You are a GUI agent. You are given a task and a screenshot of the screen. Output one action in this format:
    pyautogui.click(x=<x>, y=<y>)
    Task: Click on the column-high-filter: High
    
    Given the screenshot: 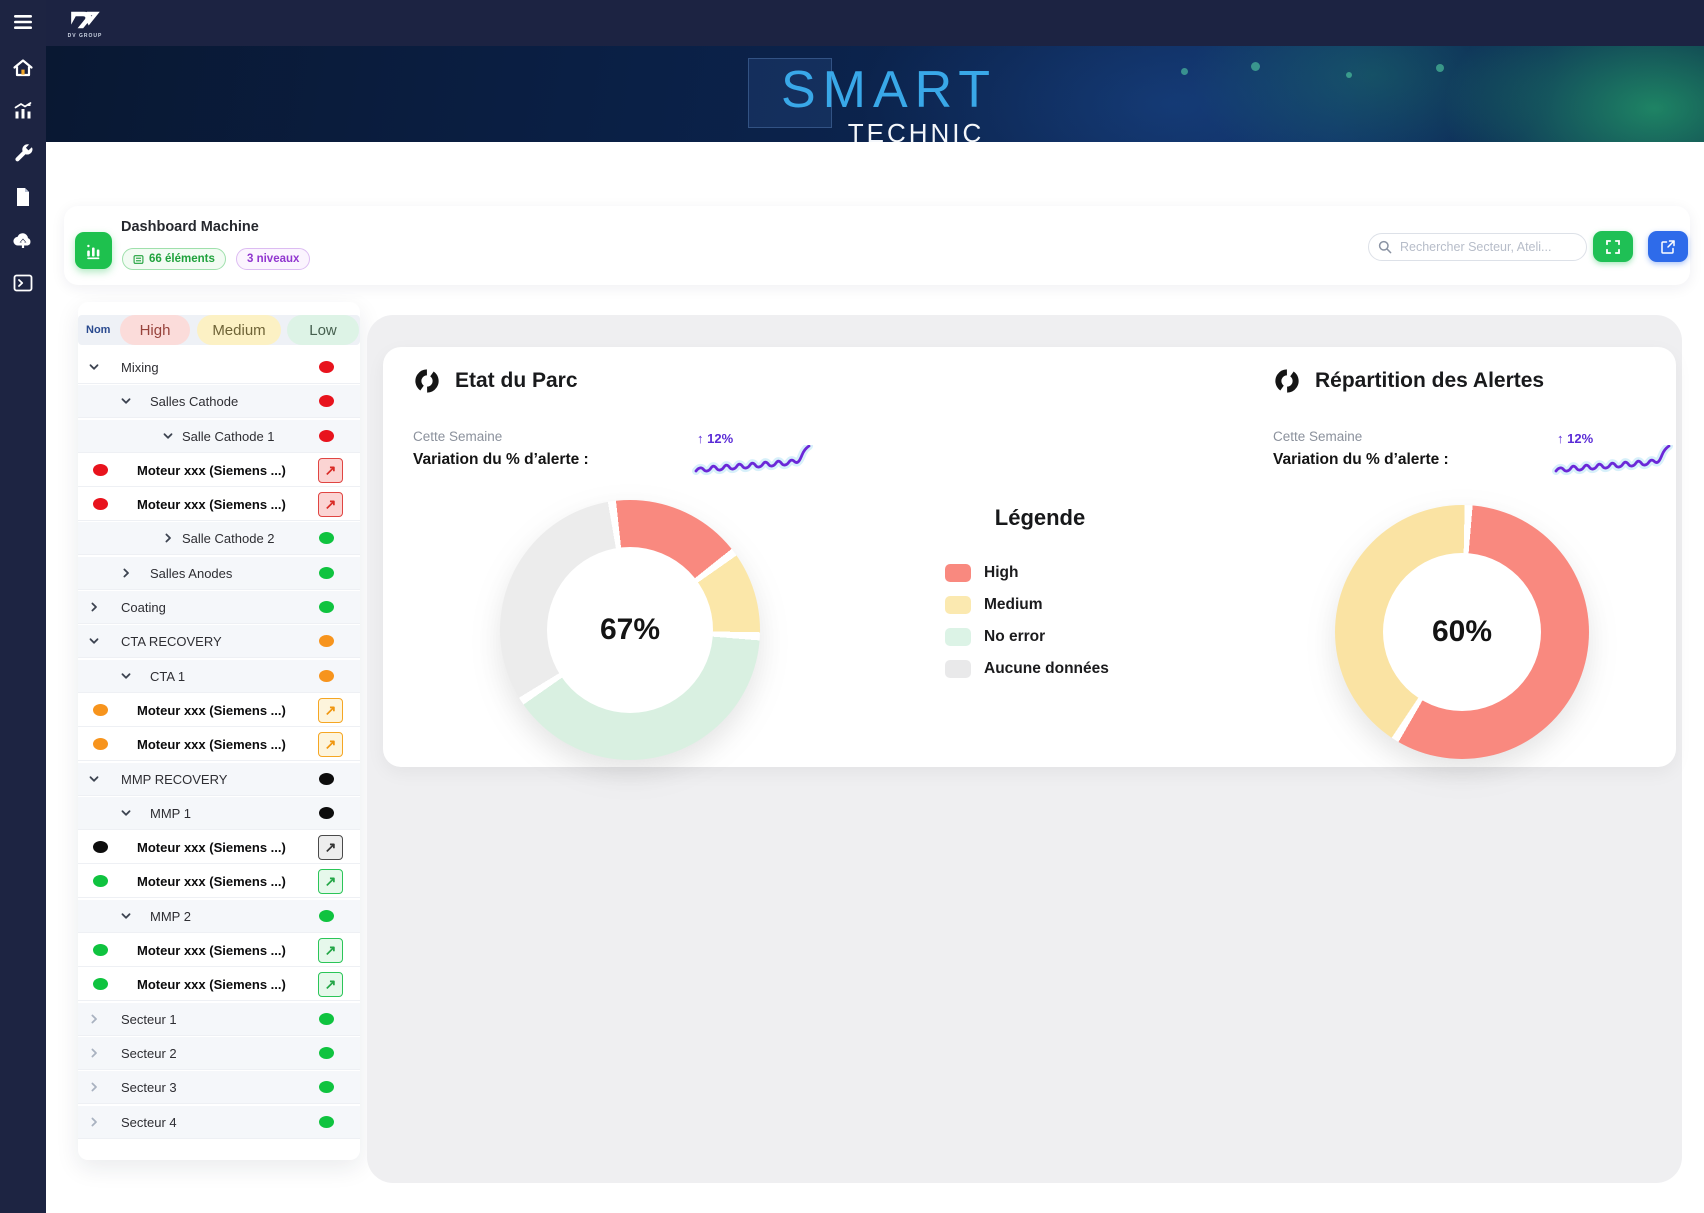 What is the action you would take?
    pyautogui.click(x=155, y=330)
    